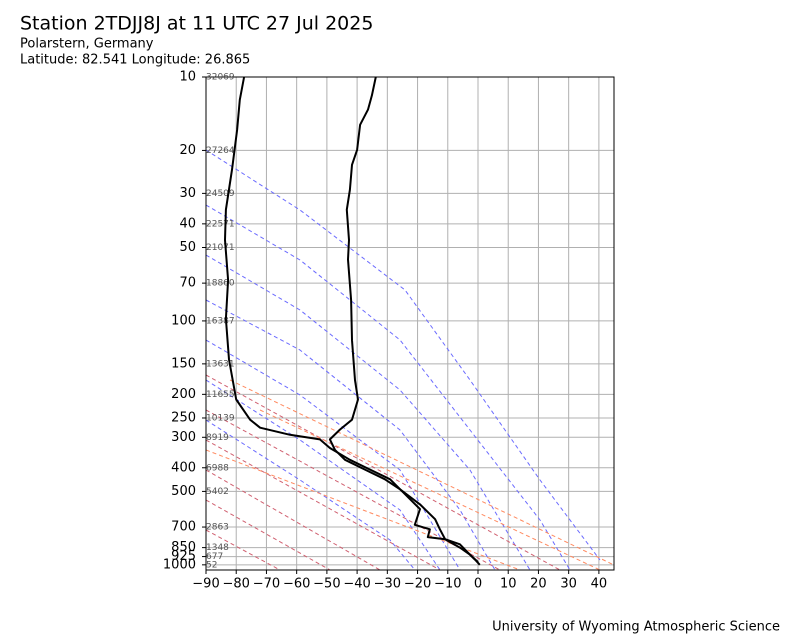  What do you see at coordinates (217, 548) in the screenshot?
I see `height-label: 1348` at bounding box center [217, 548].